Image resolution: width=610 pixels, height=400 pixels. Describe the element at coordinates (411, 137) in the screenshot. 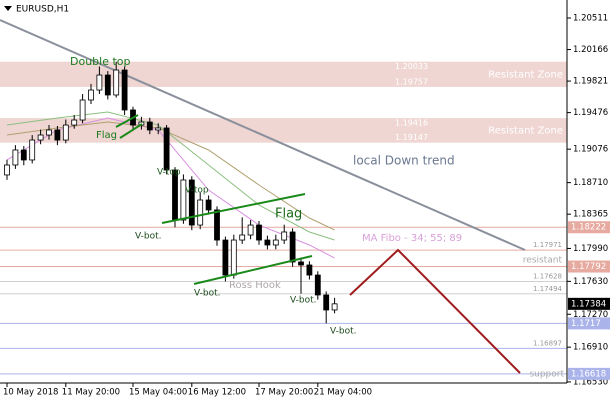

I see `zone-value: 1.19147` at that location.